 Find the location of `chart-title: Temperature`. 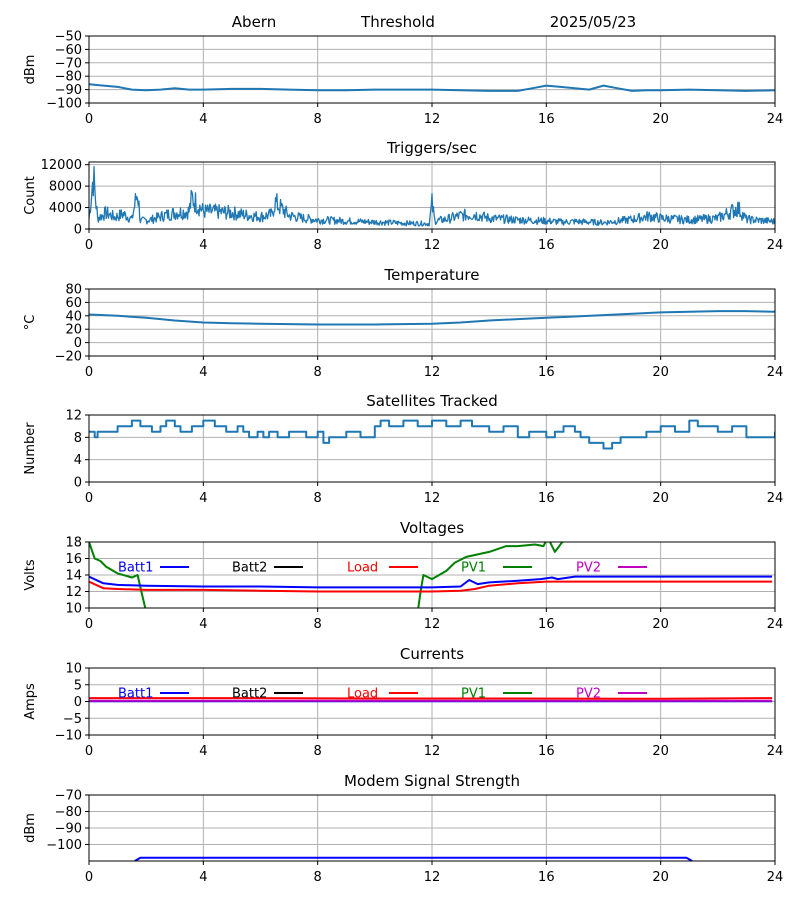

chart-title: Temperature is located at coordinates (431, 275).